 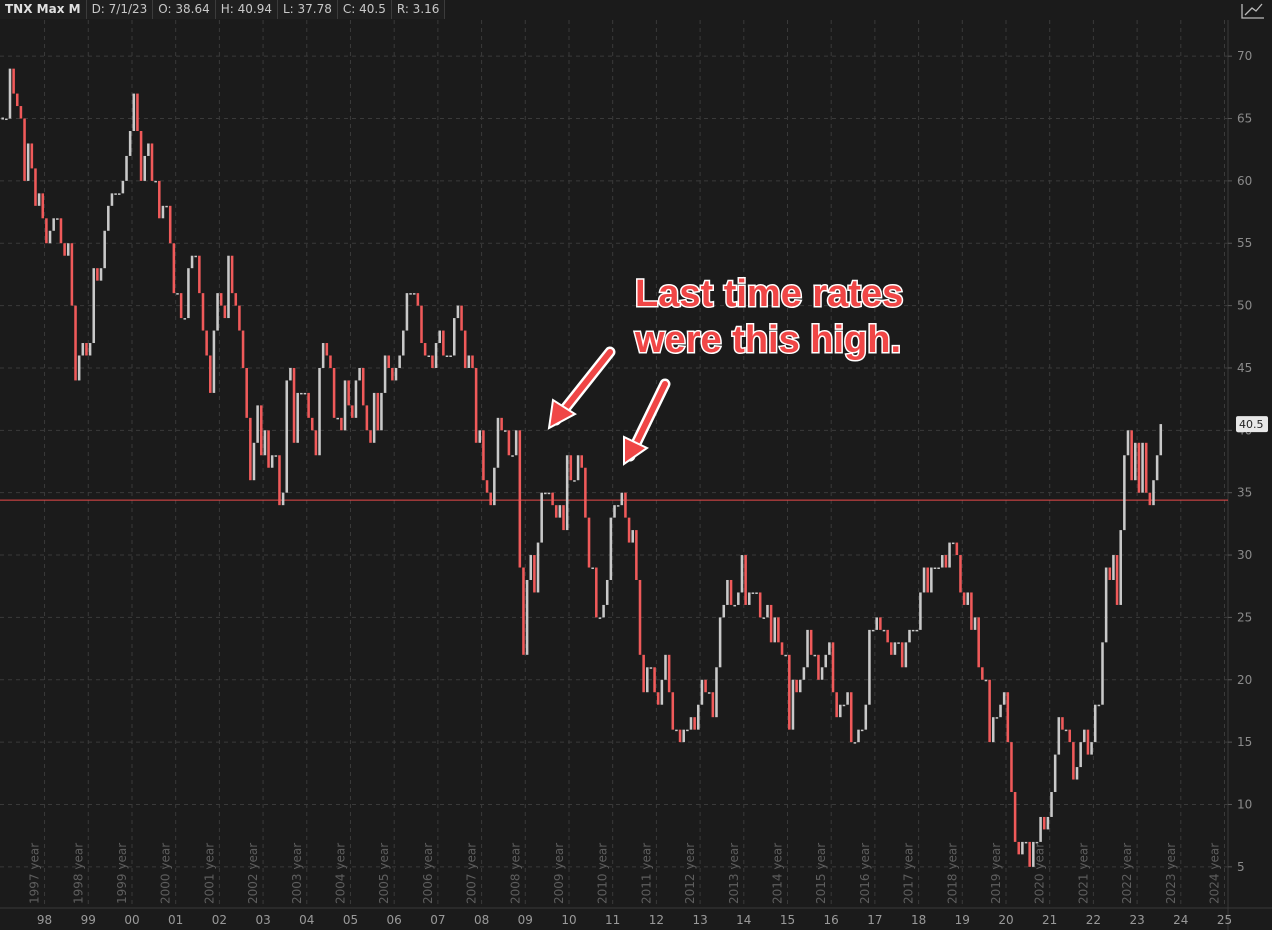 I want to click on x-tick-label: 04, so click(x=306, y=920).